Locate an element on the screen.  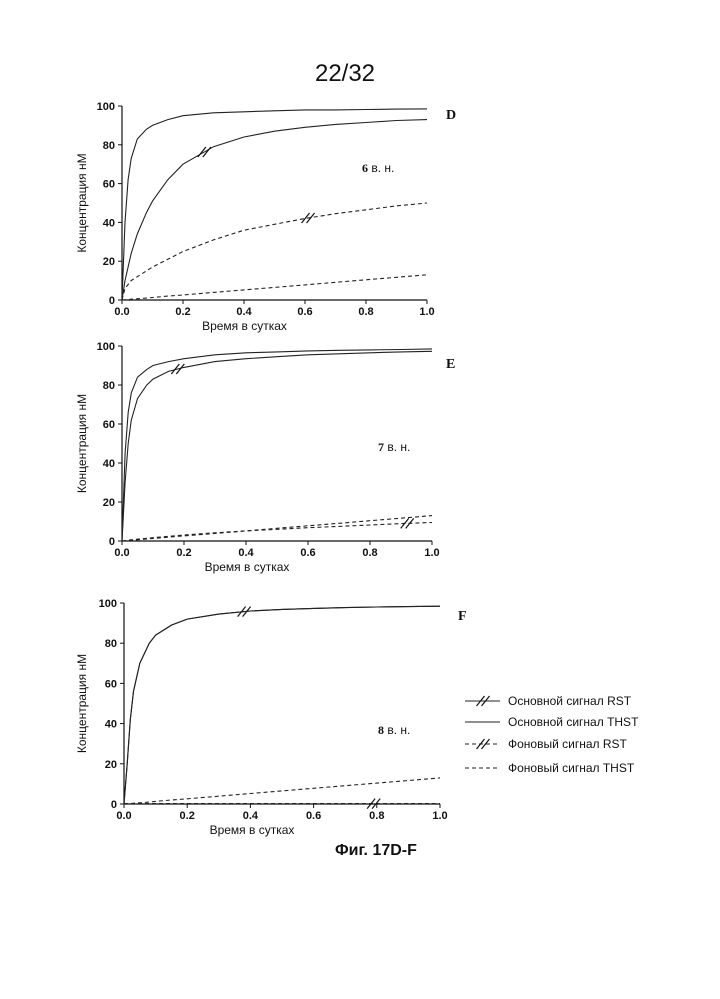
legend-label: Основной сигнал RST is located at coordinates (570, 701).